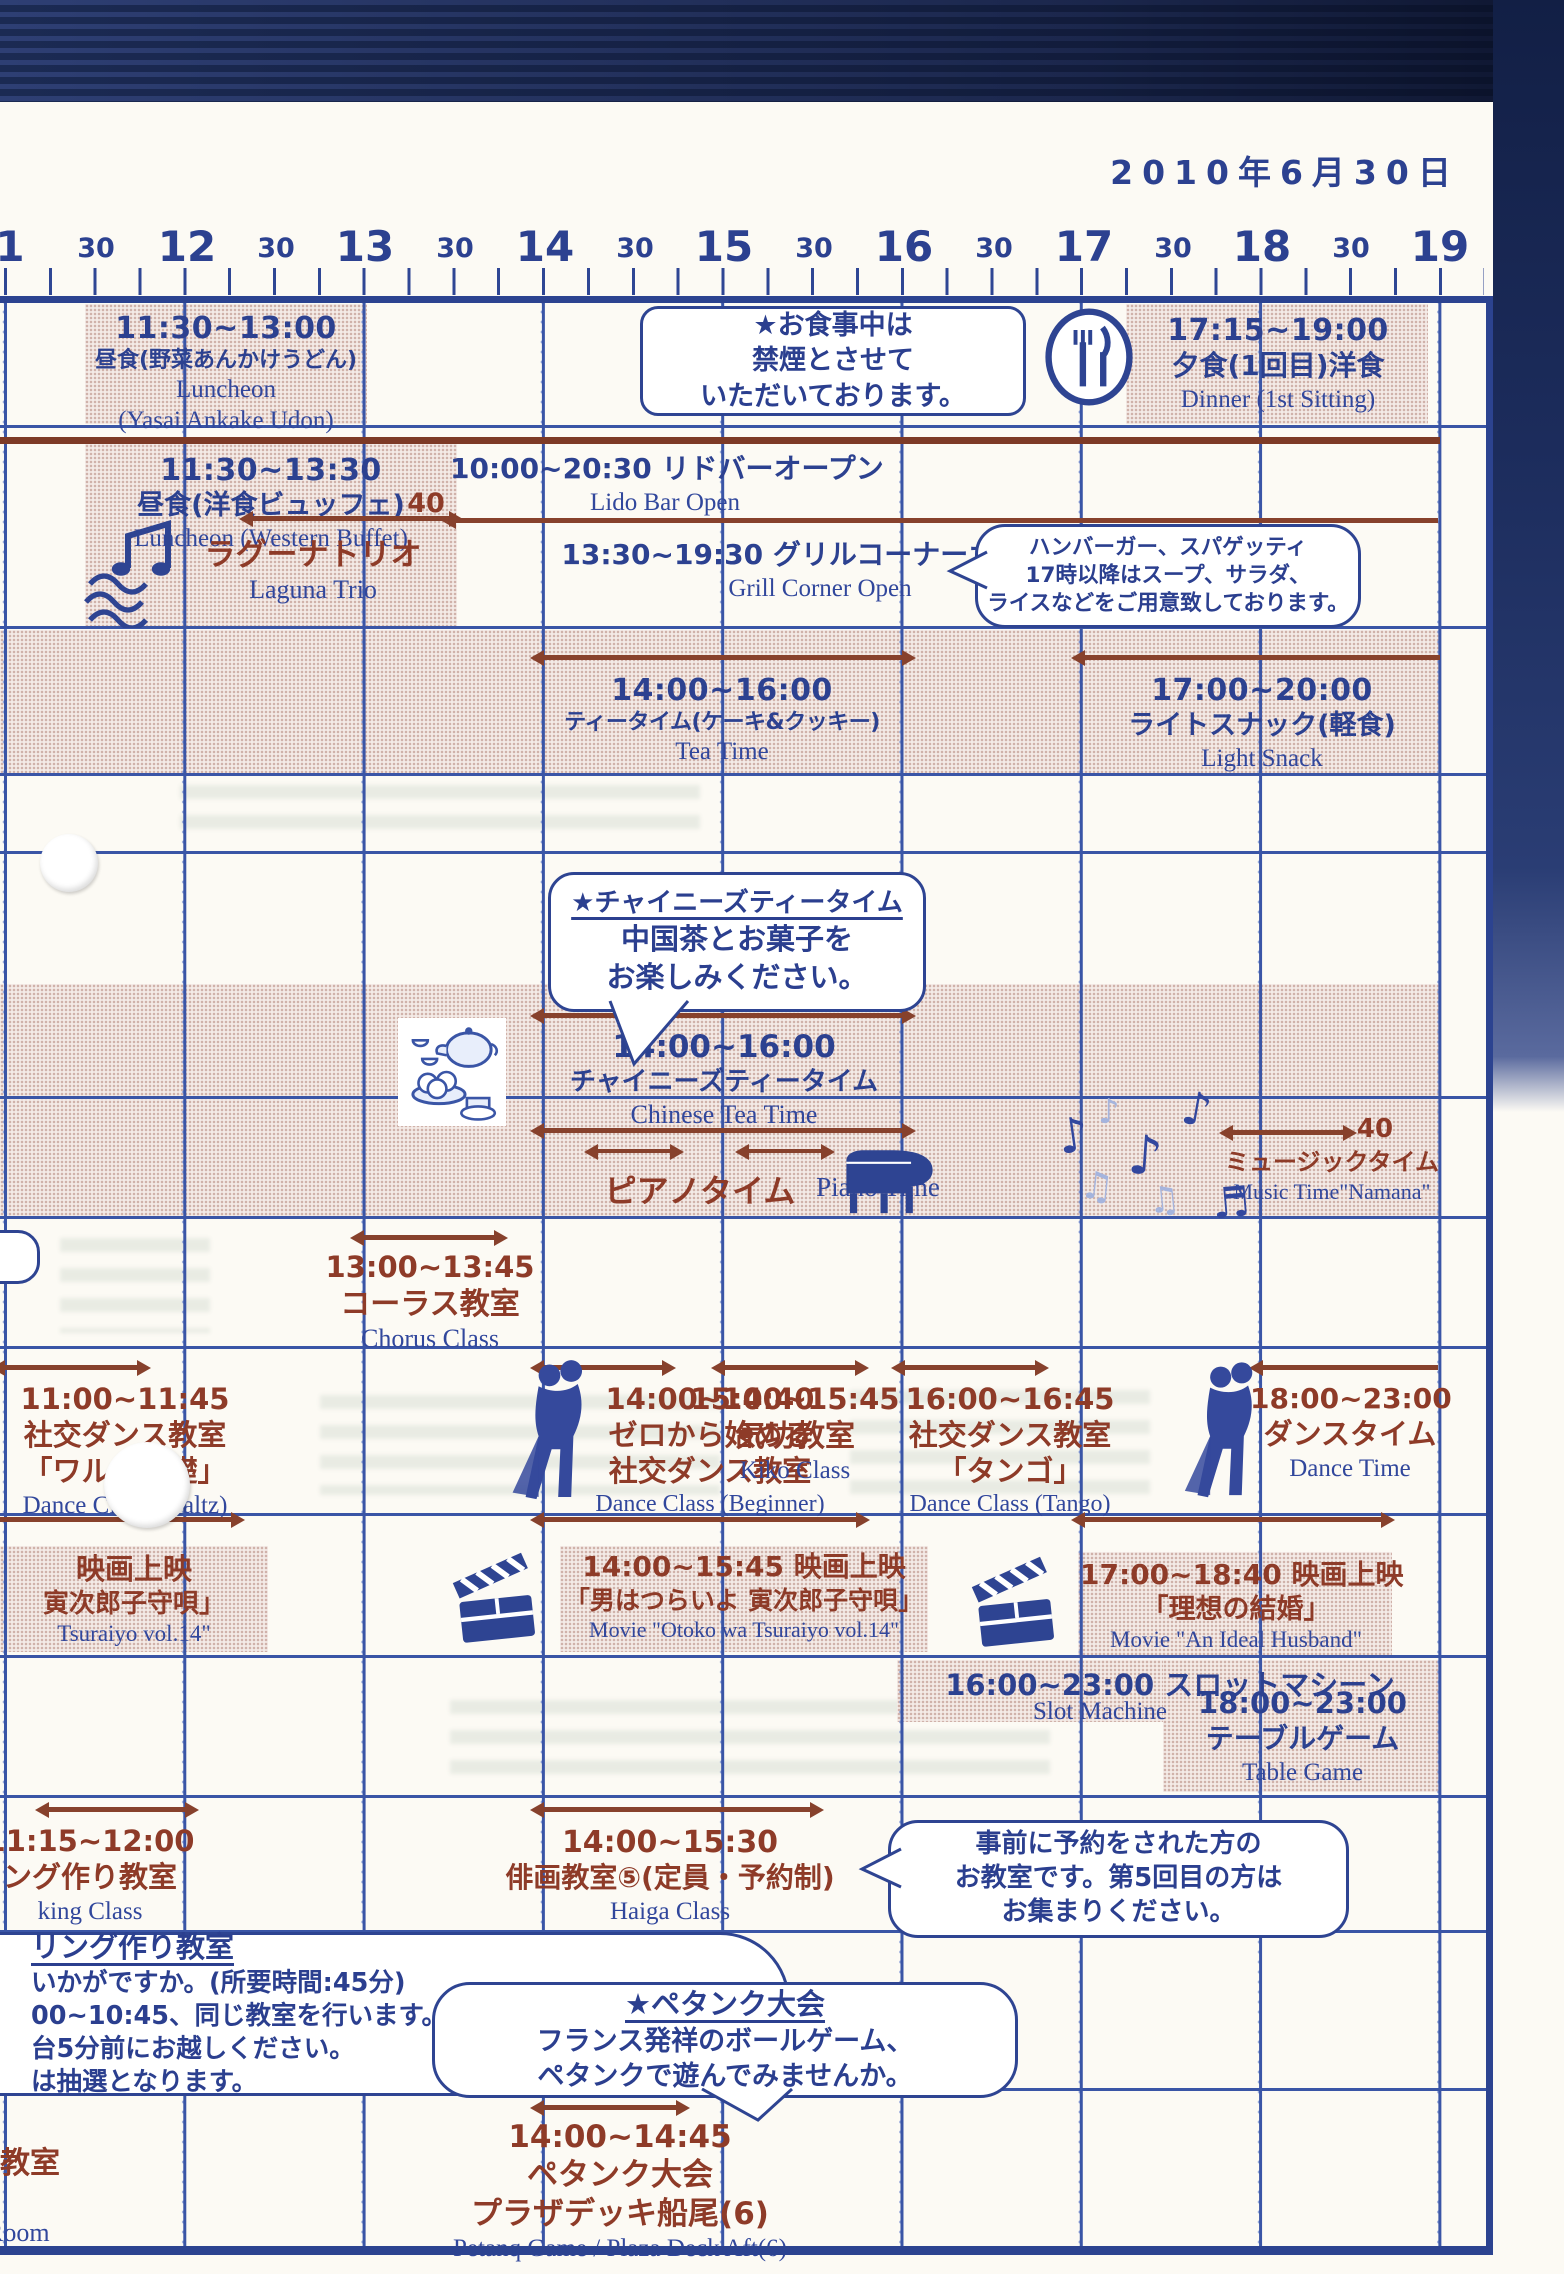  Describe the element at coordinates (723, 1130) in the screenshot. I see `piano-range-arrow` at that location.